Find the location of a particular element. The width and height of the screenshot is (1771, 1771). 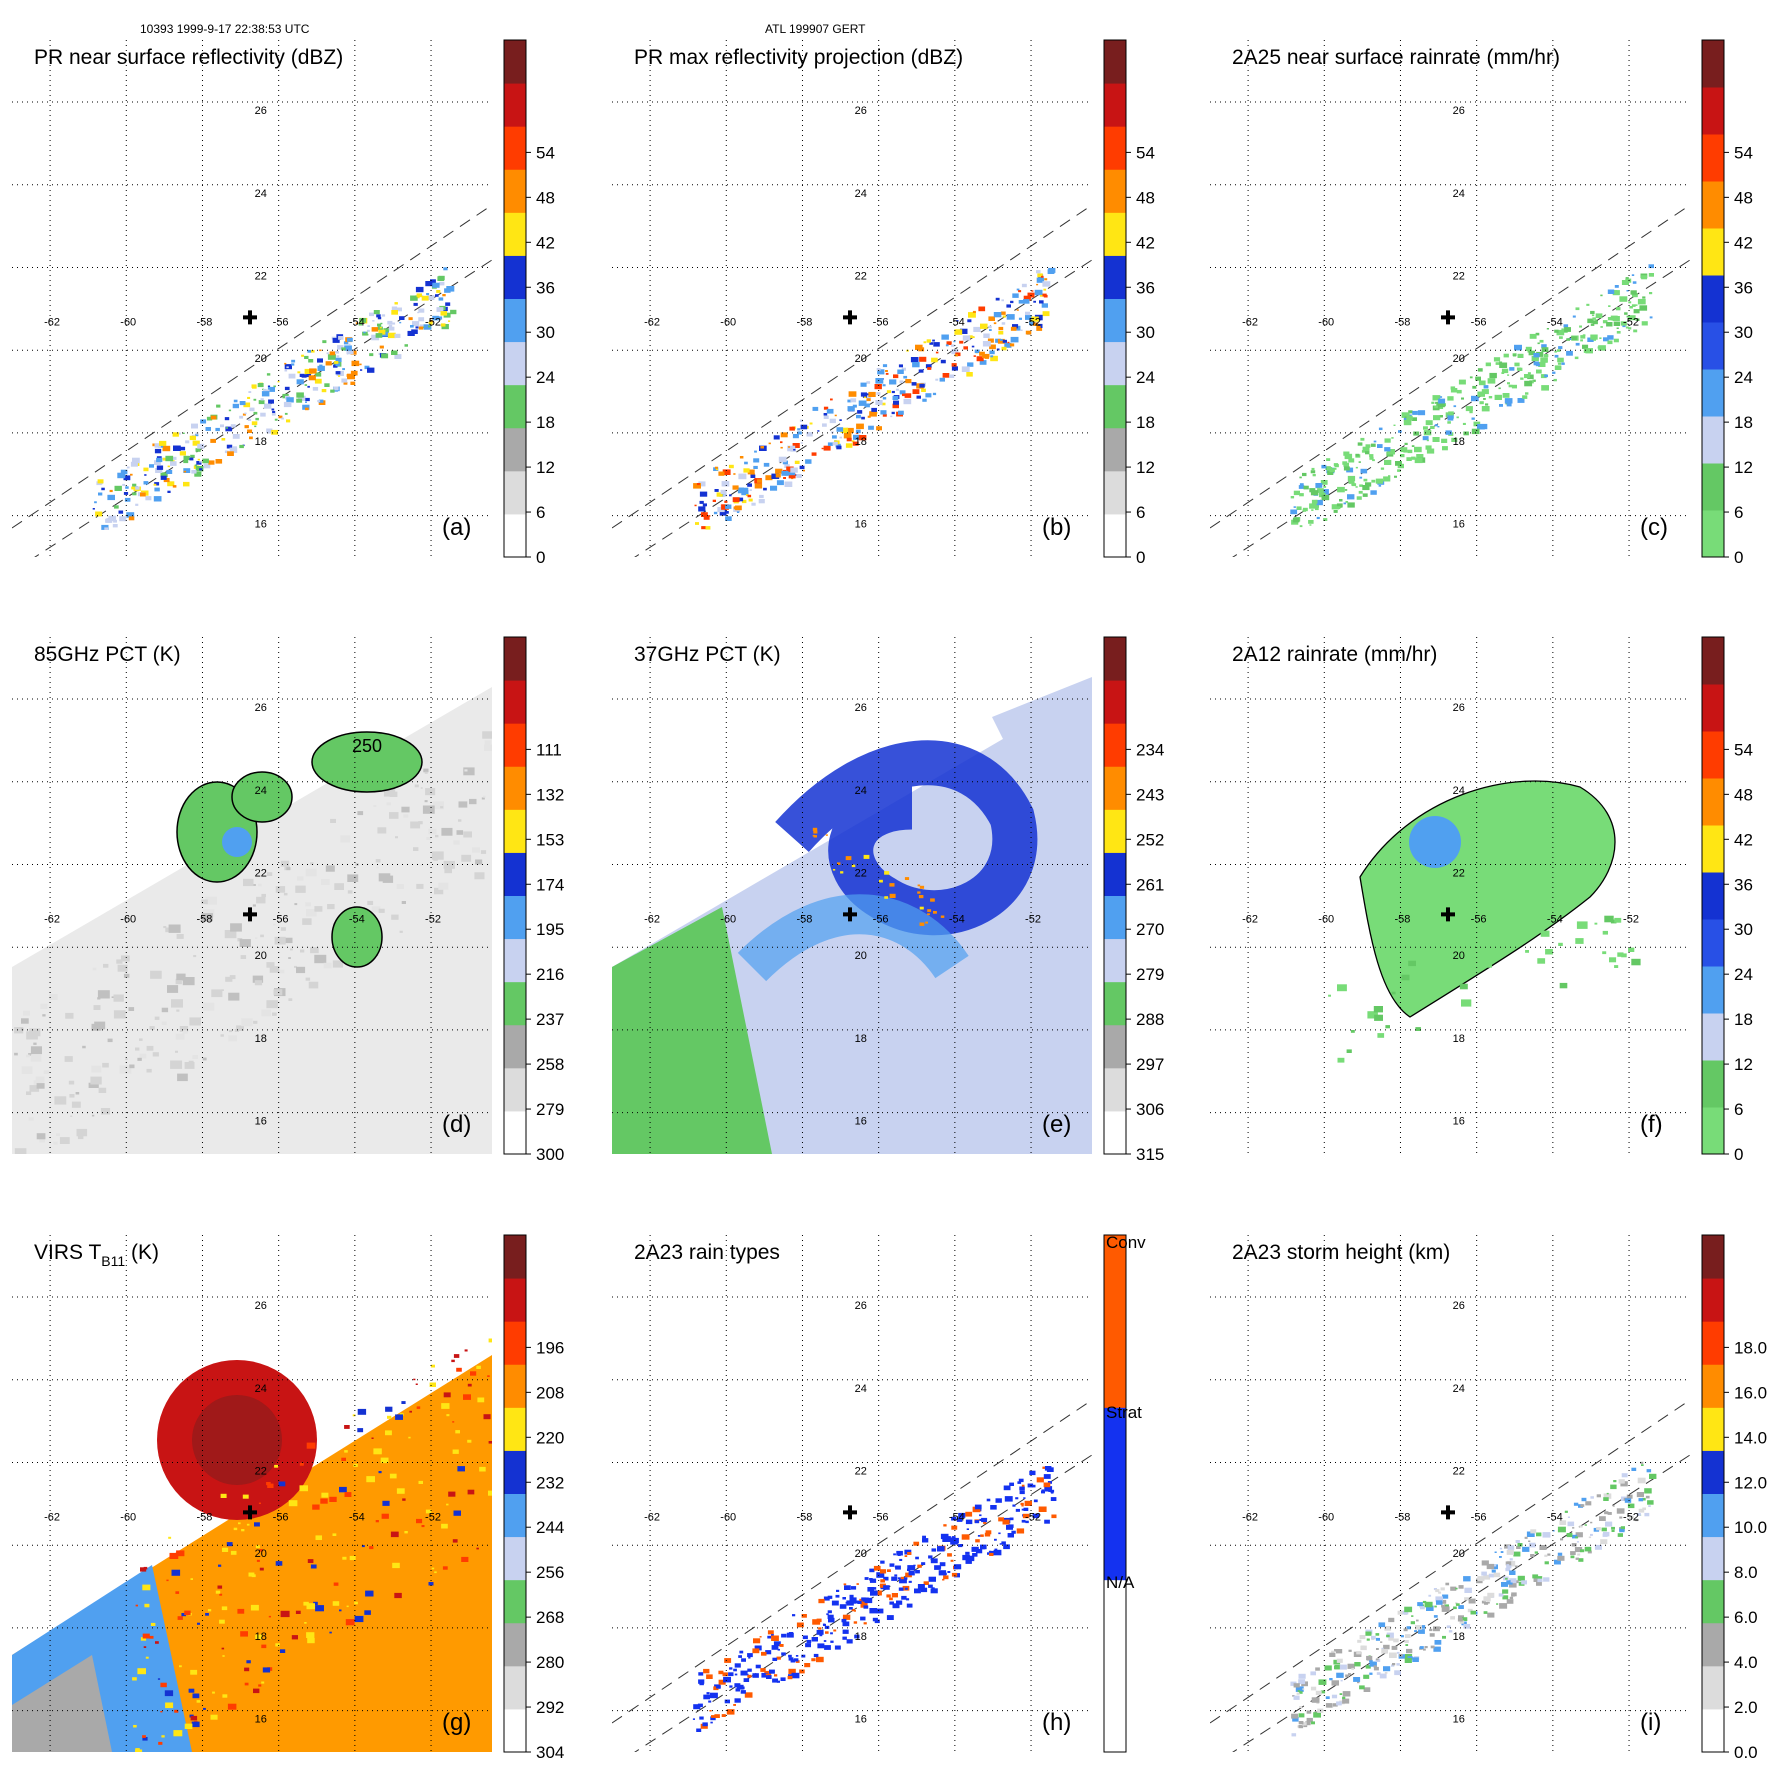

panel-title: 85GHz PCT (K) is located at coordinates (107, 654).